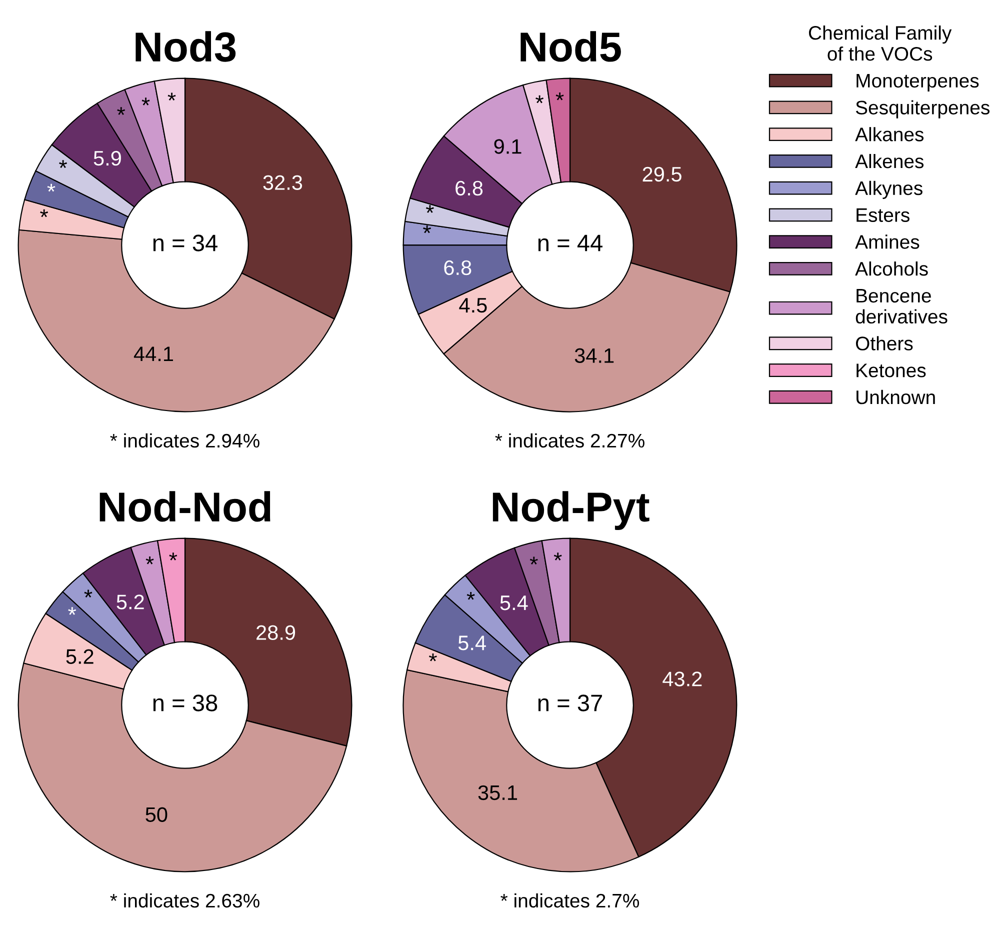 The width and height of the screenshot is (990, 937). What do you see at coordinates (571, 510) in the screenshot?
I see `chart-title: Nod-Pyt` at bounding box center [571, 510].